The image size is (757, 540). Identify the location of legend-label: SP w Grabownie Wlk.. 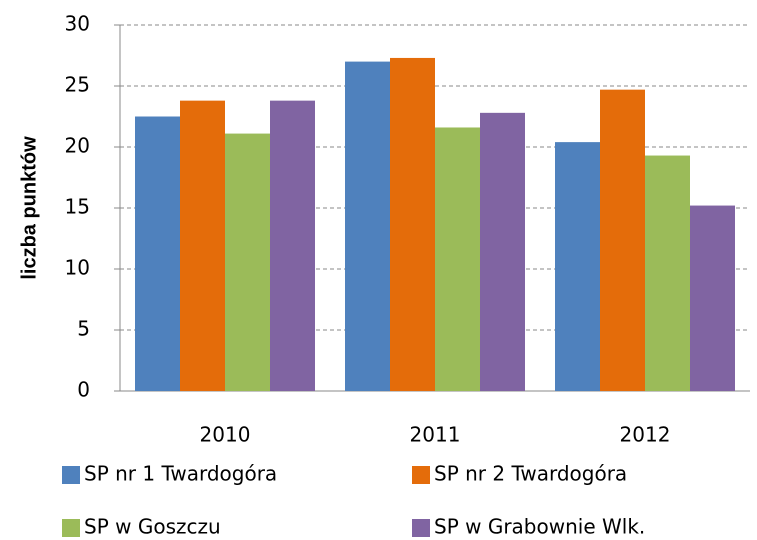
(539, 527).